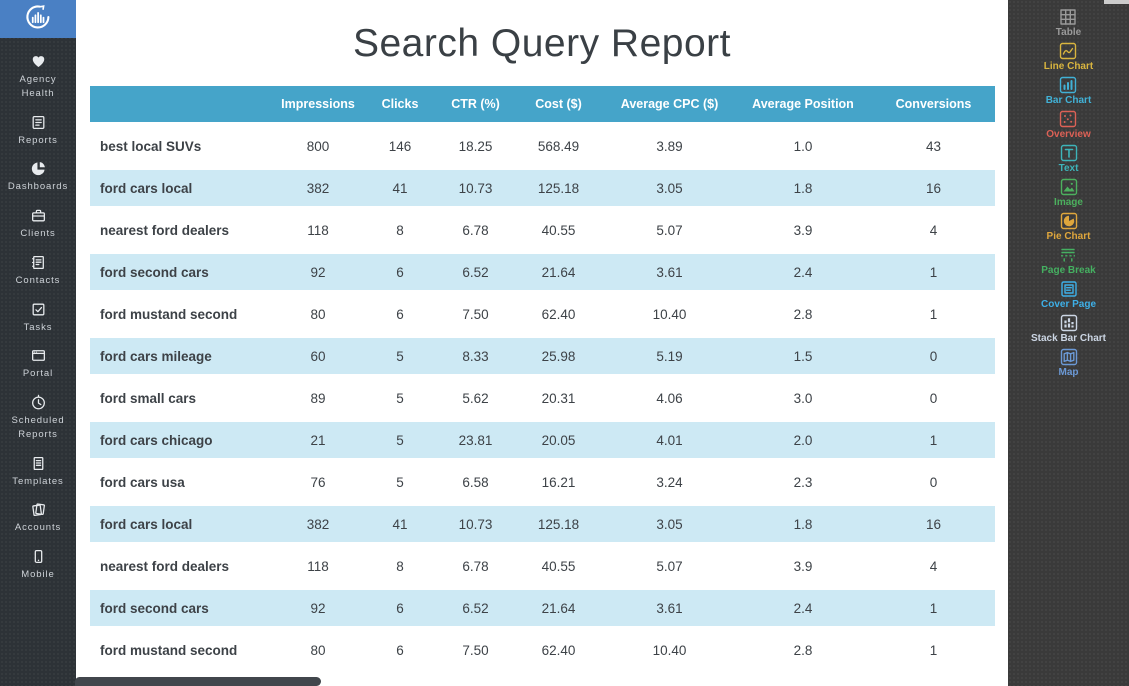 The image size is (1129, 686). What do you see at coordinates (558, 104) in the screenshot?
I see `column-header-cost: Cost ($)` at bounding box center [558, 104].